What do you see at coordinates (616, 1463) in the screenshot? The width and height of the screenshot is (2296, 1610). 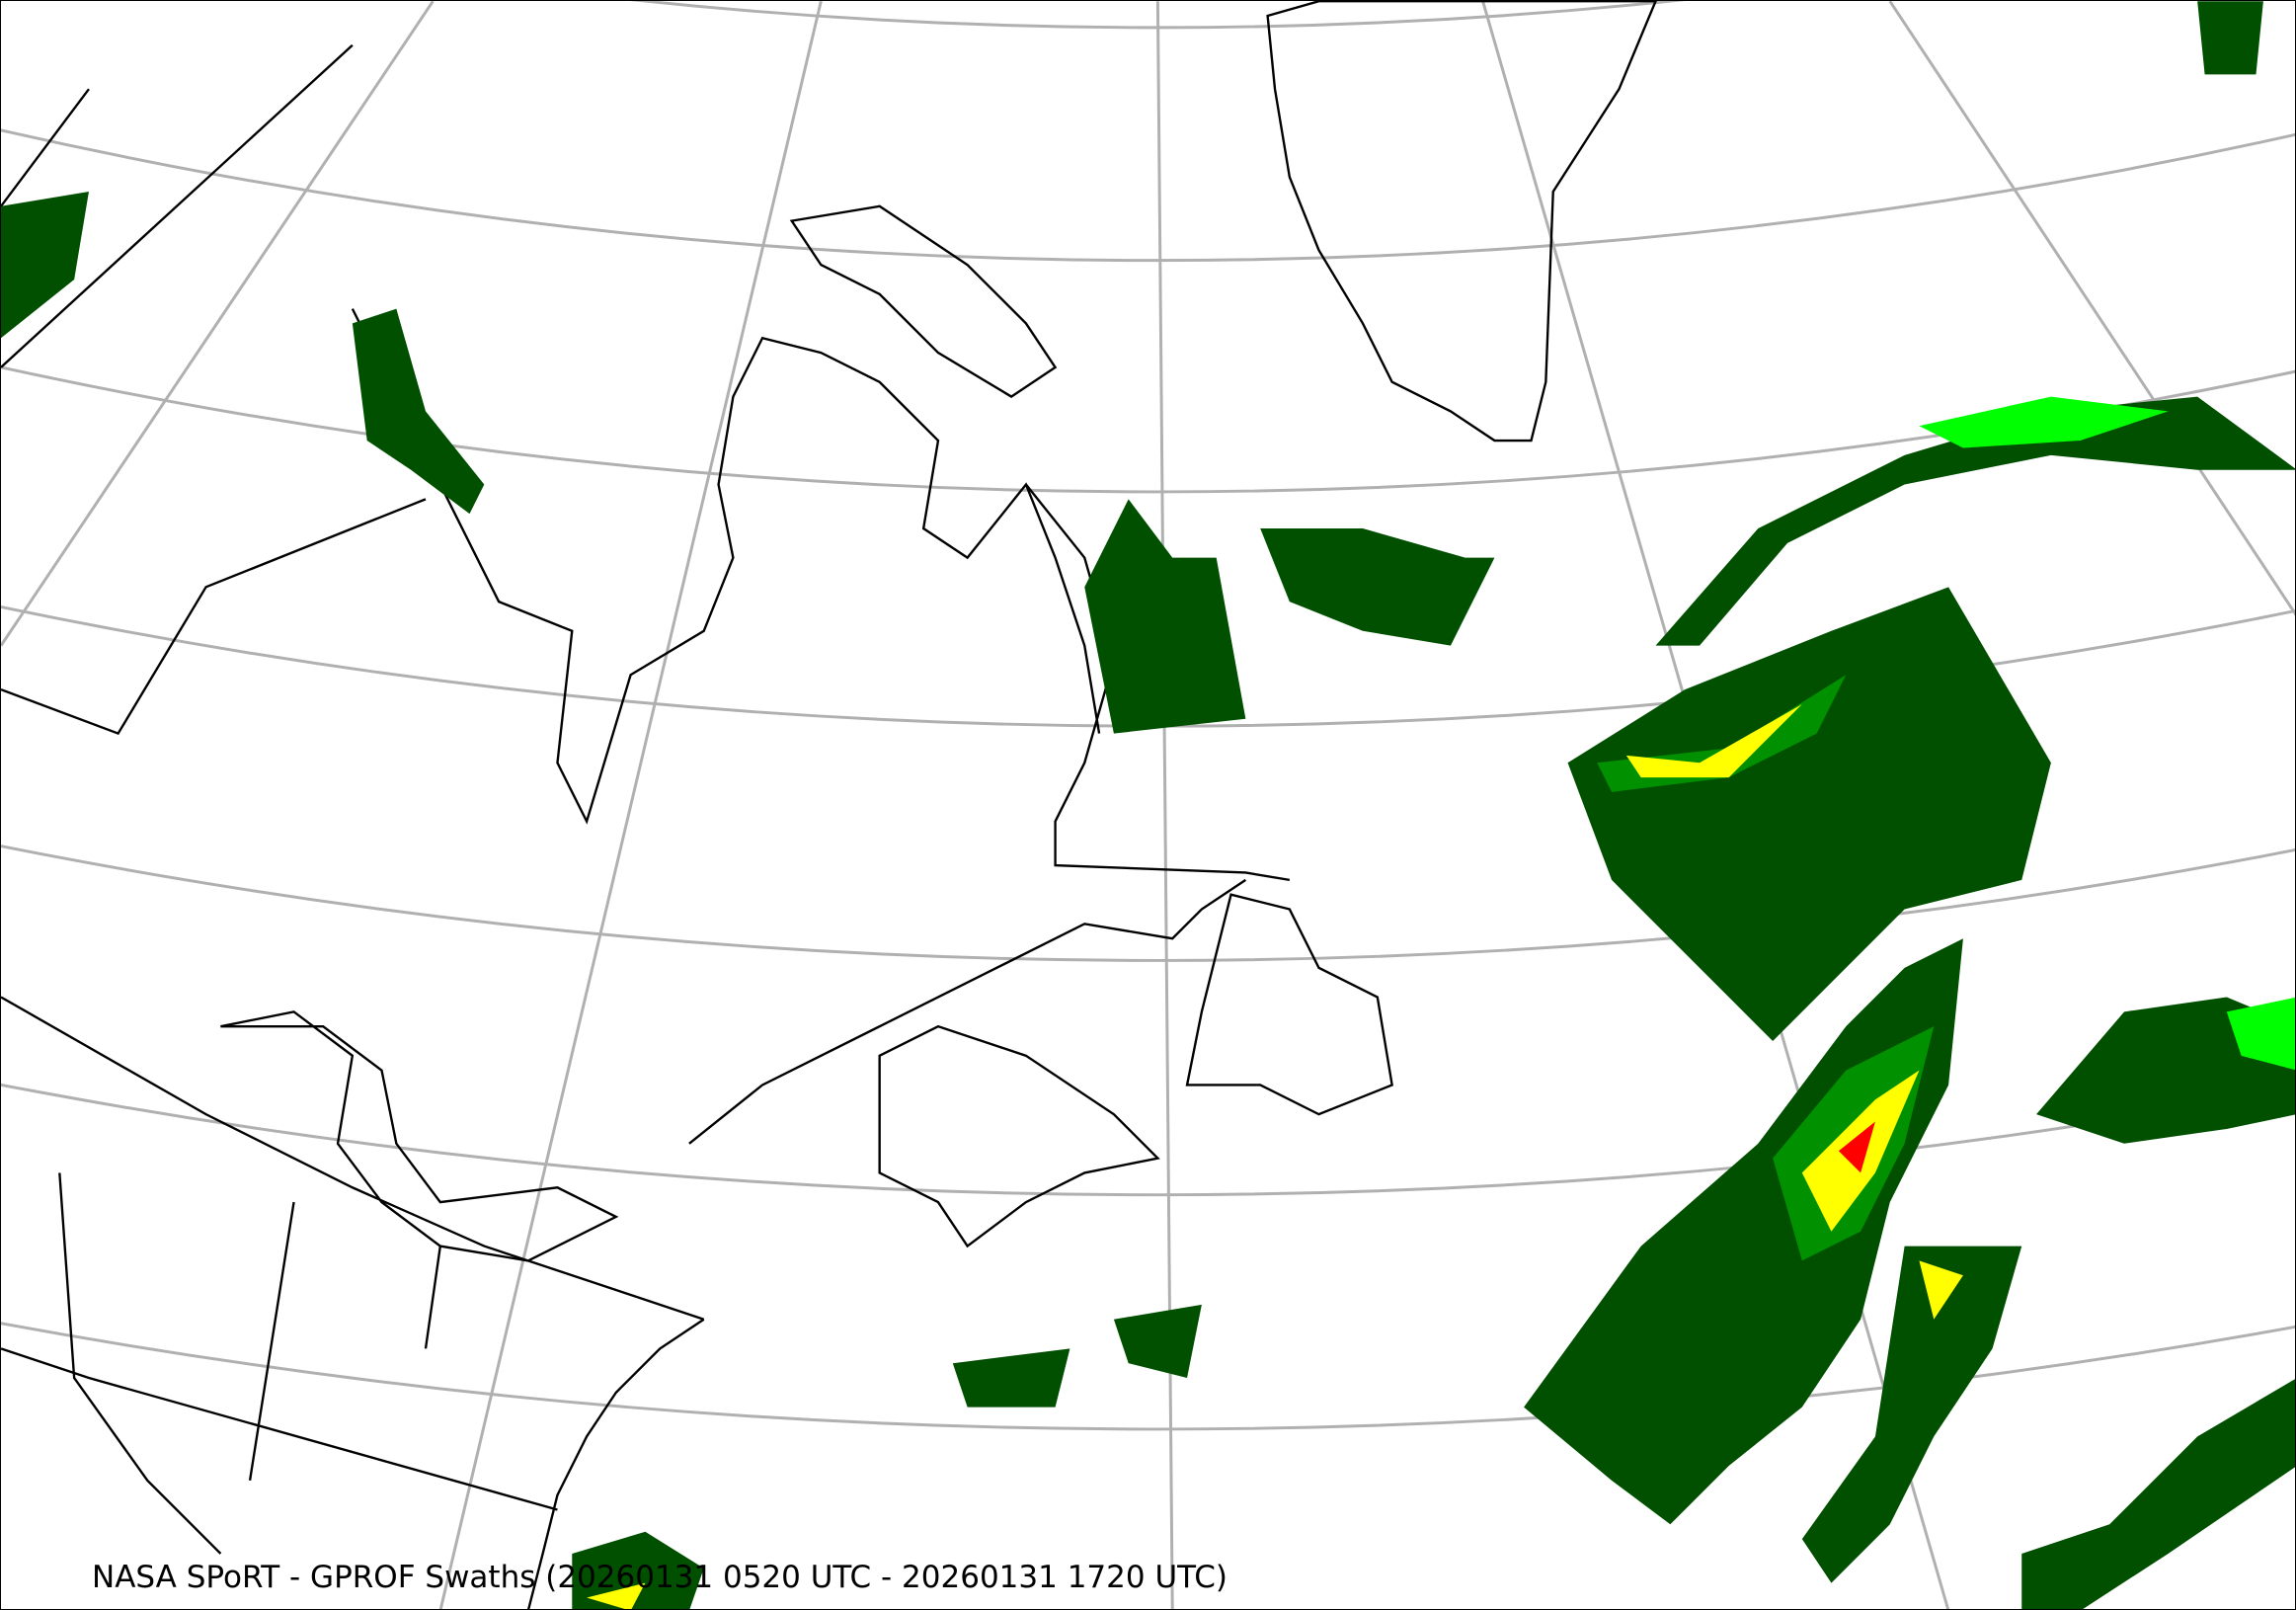 I see `us-east-coast` at bounding box center [616, 1463].